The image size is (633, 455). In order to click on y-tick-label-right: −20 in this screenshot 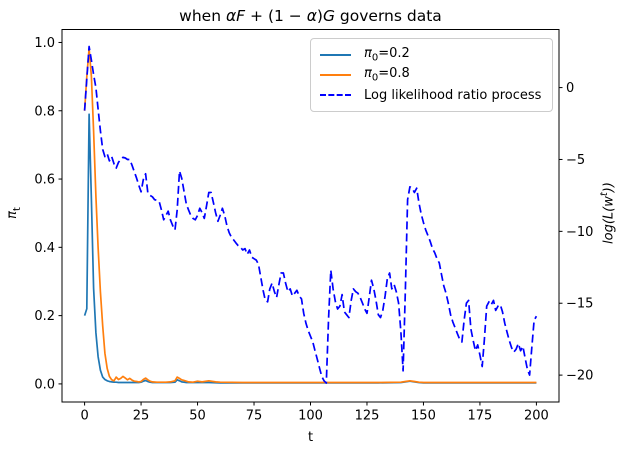, I will do `click(579, 376)`.